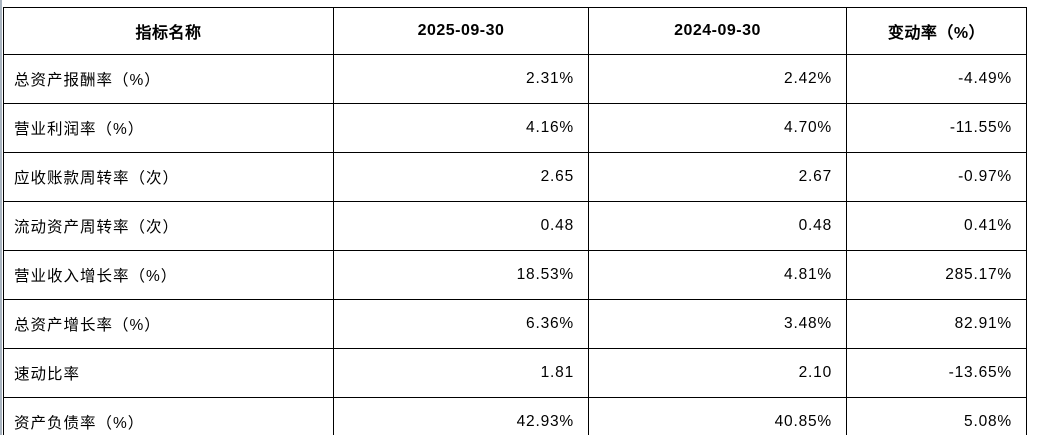 Image resolution: width=1046 pixels, height=435 pixels. What do you see at coordinates (936, 31) in the screenshot?
I see `column-header-change-rate: 变动率（%）` at bounding box center [936, 31].